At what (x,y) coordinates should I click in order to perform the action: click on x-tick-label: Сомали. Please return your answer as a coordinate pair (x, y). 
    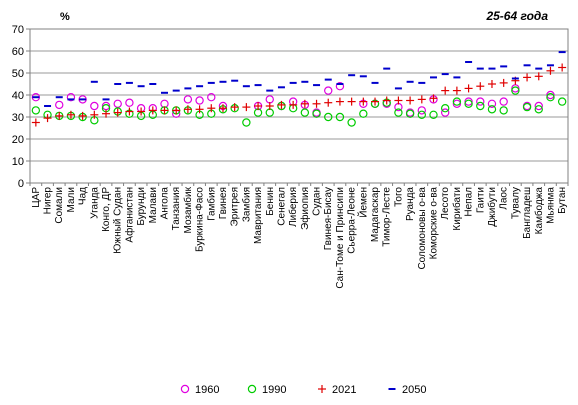
    Looking at the image, I should click on (59, 205).